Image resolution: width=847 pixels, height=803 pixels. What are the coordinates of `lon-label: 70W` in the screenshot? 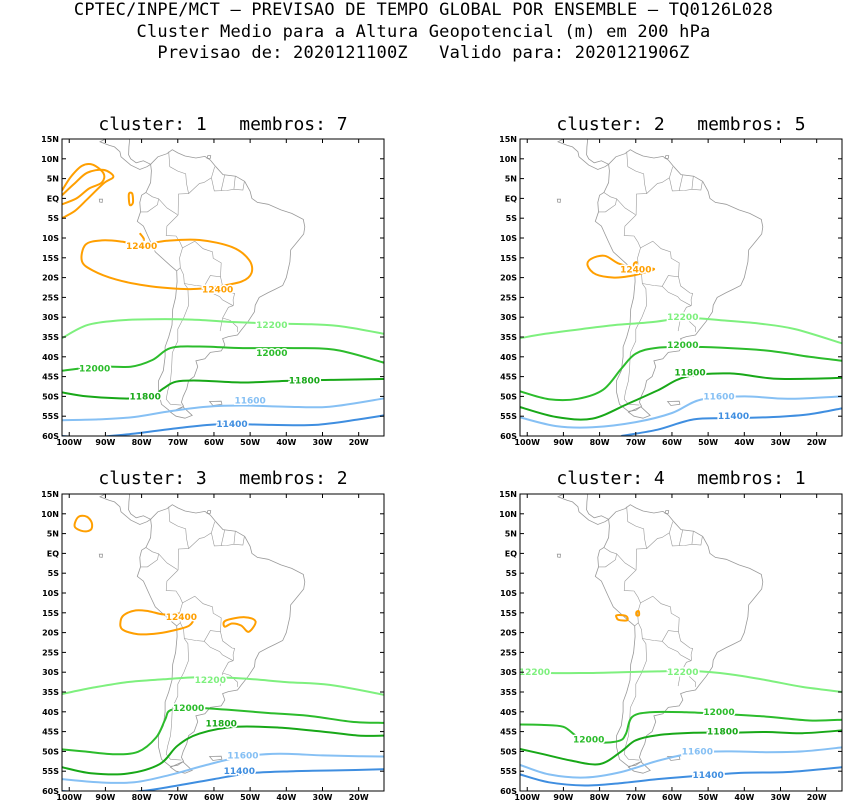 It's located at (636, 797).